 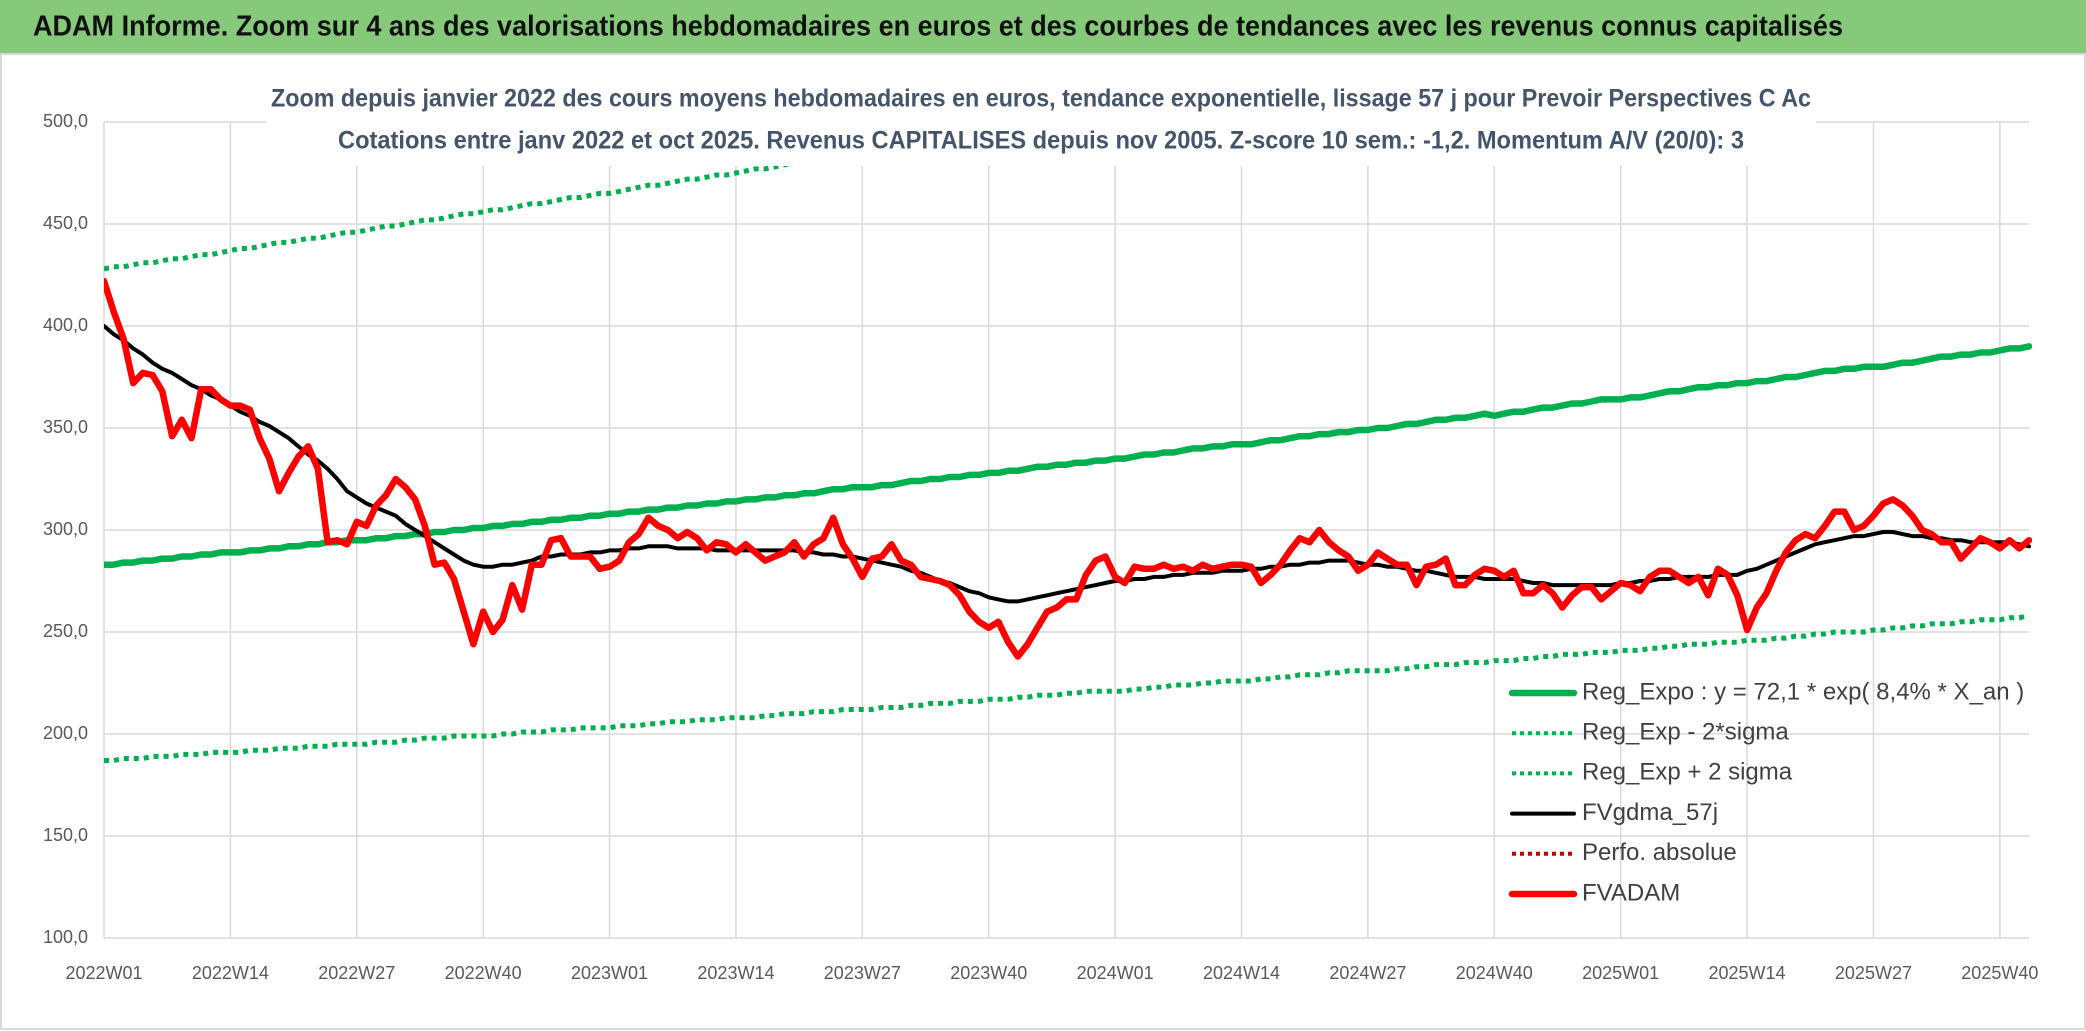 I want to click on subtitle-box, so click(x=1041, y=123).